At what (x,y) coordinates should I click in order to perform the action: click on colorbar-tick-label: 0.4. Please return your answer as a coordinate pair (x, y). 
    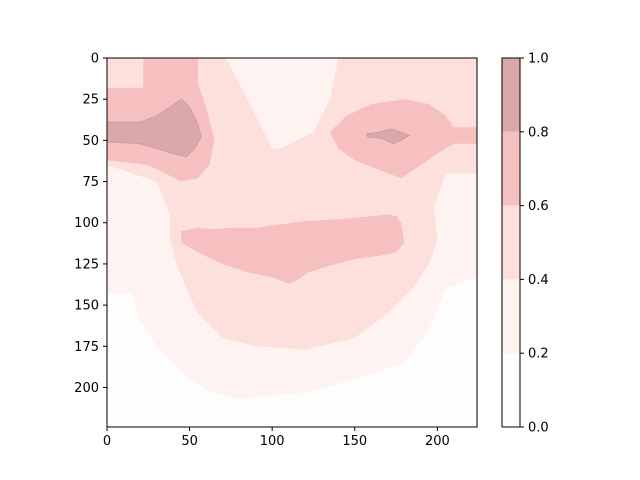
    Looking at the image, I should click on (538, 280).